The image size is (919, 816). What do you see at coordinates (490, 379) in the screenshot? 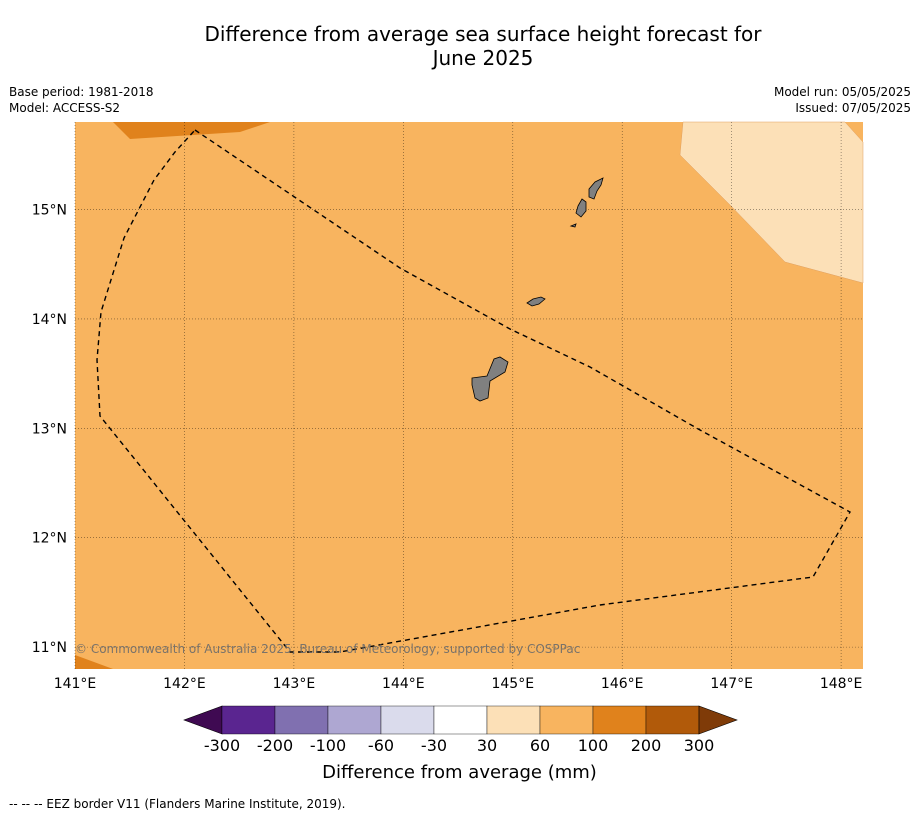
I see `island-guam` at bounding box center [490, 379].